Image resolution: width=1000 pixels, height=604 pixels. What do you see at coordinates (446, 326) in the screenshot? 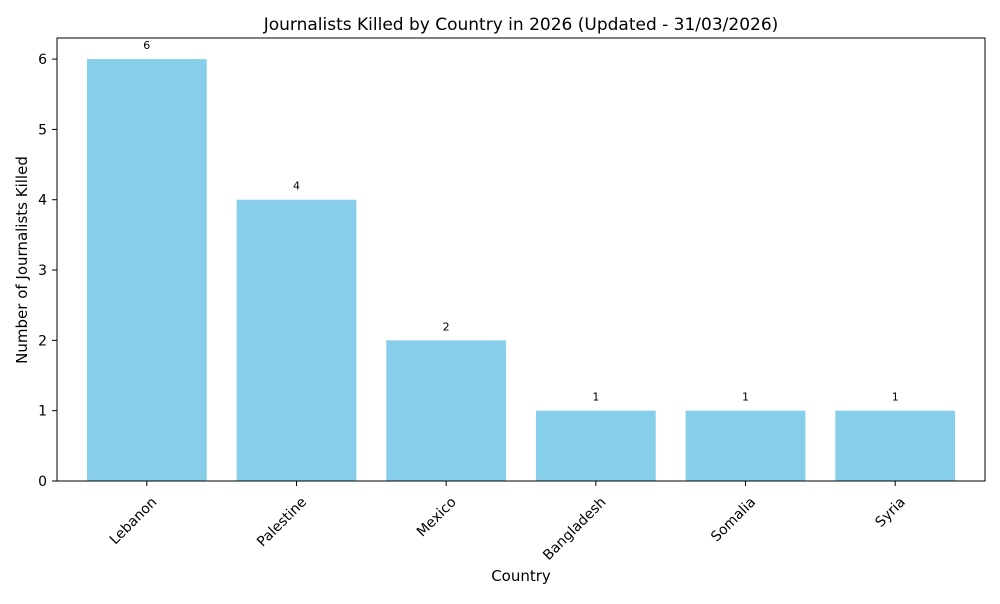
I see `data-label-mexico: 2` at bounding box center [446, 326].